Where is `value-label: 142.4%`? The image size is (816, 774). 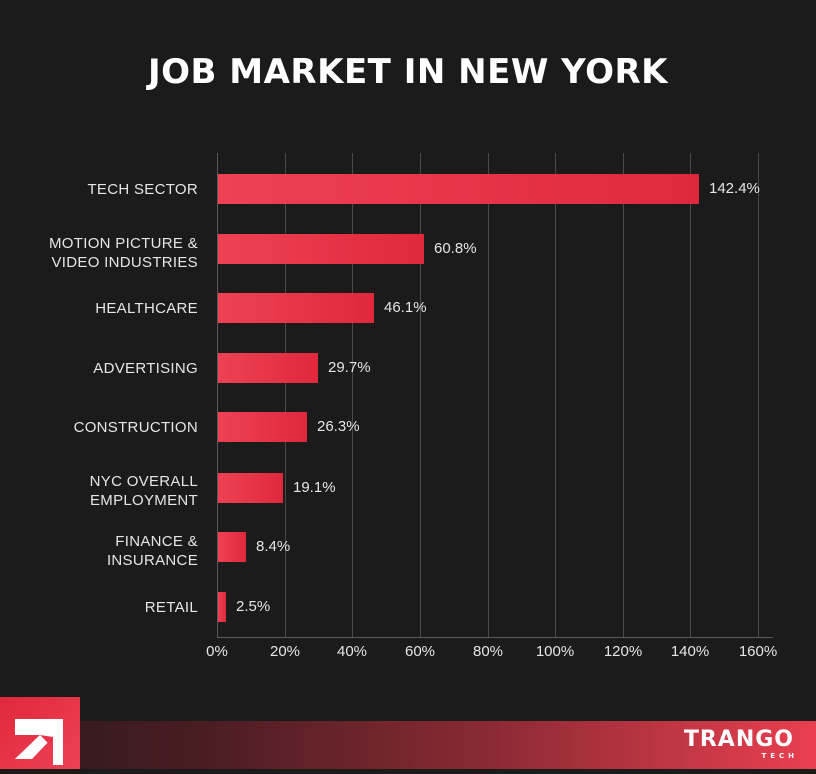
value-label: 142.4% is located at coordinates (734, 188).